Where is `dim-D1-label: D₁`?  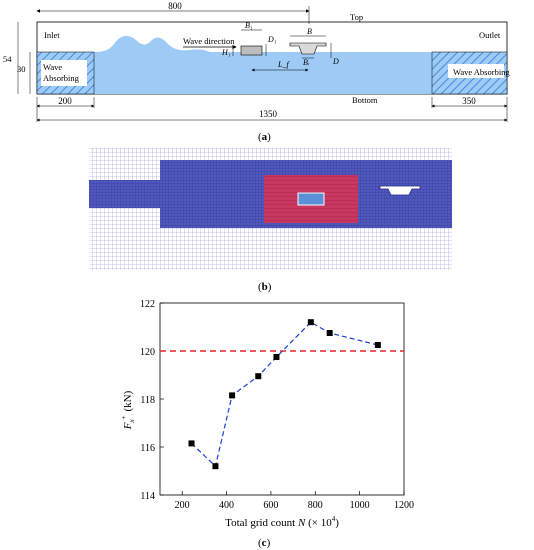 dim-D1-label: D₁ is located at coordinates (272, 39).